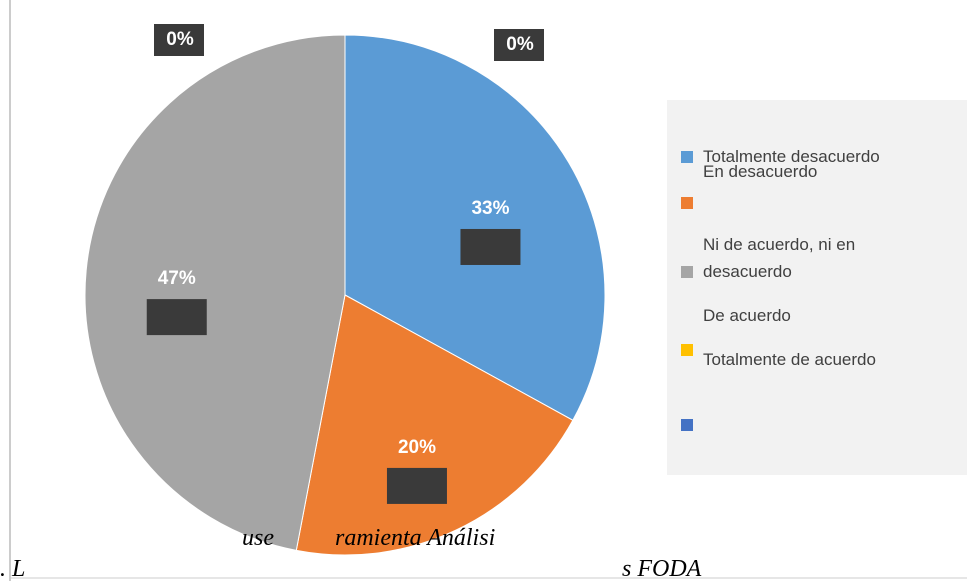 The image size is (967, 581). What do you see at coordinates (490, 208) in the screenshot?
I see `data-label: 33%` at bounding box center [490, 208].